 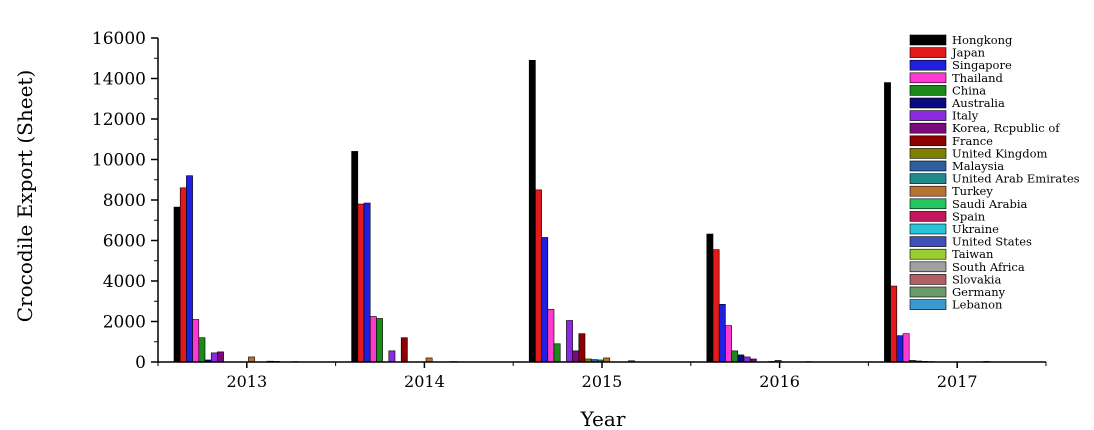 I want to click on y-tick-label: 6000, so click(x=124, y=242).